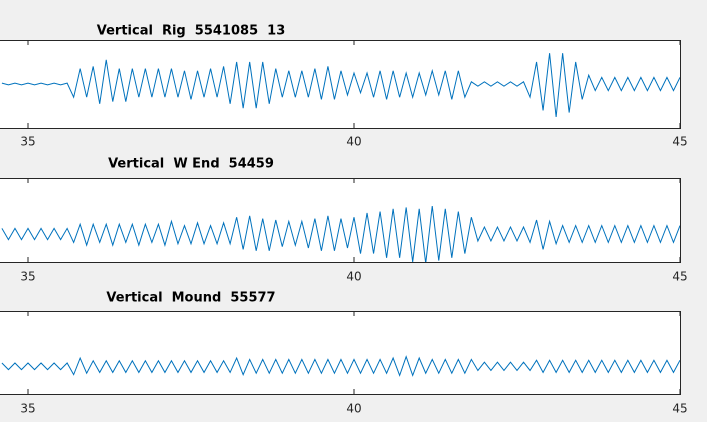 The height and width of the screenshot is (422, 707). Describe the element at coordinates (190, 298) in the screenshot. I see `chart-title: Vertical Mound 55577` at that location.